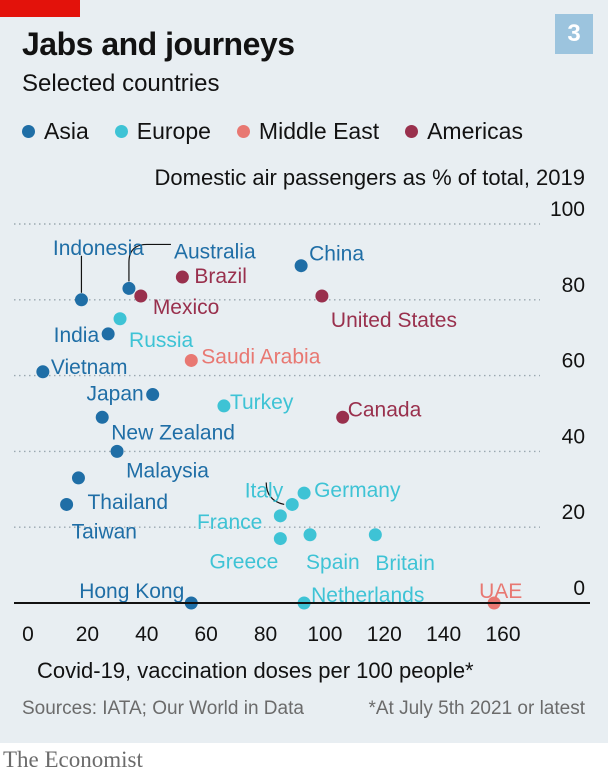 The image size is (608, 776). Describe the element at coordinates (163, 708) in the screenshot. I see `source-note: Sources: IATA; Our World in Data` at that location.